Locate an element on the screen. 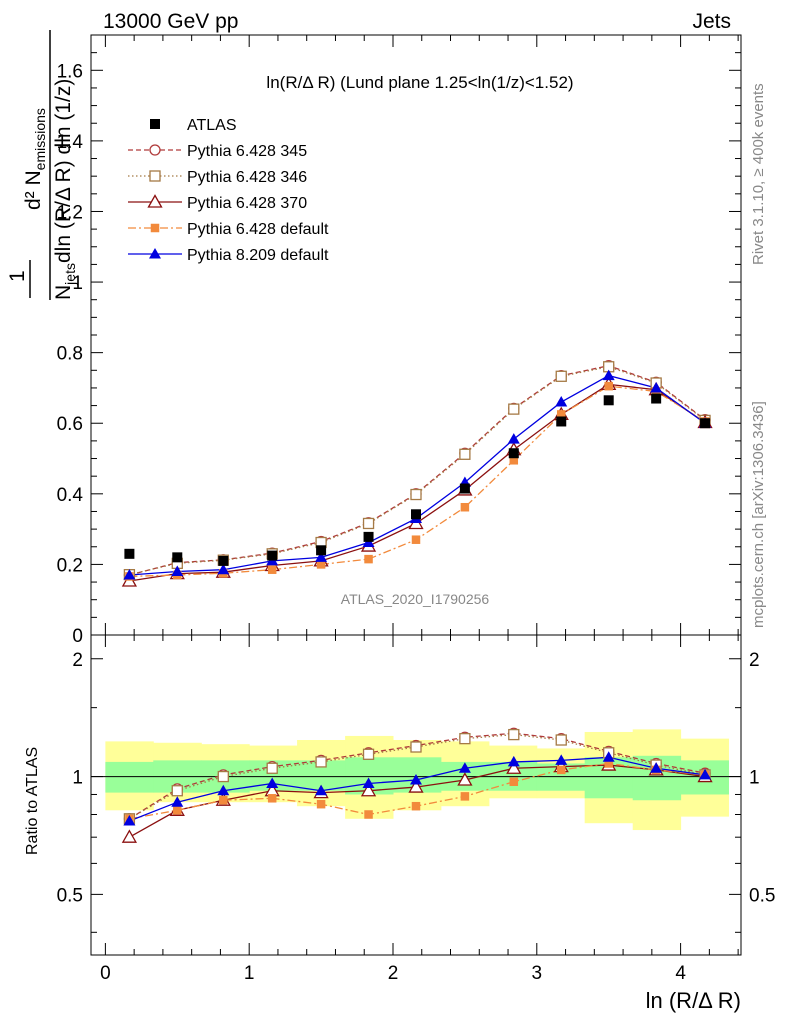  y-label-top: d² Nemissions is located at coordinates (35, 159).